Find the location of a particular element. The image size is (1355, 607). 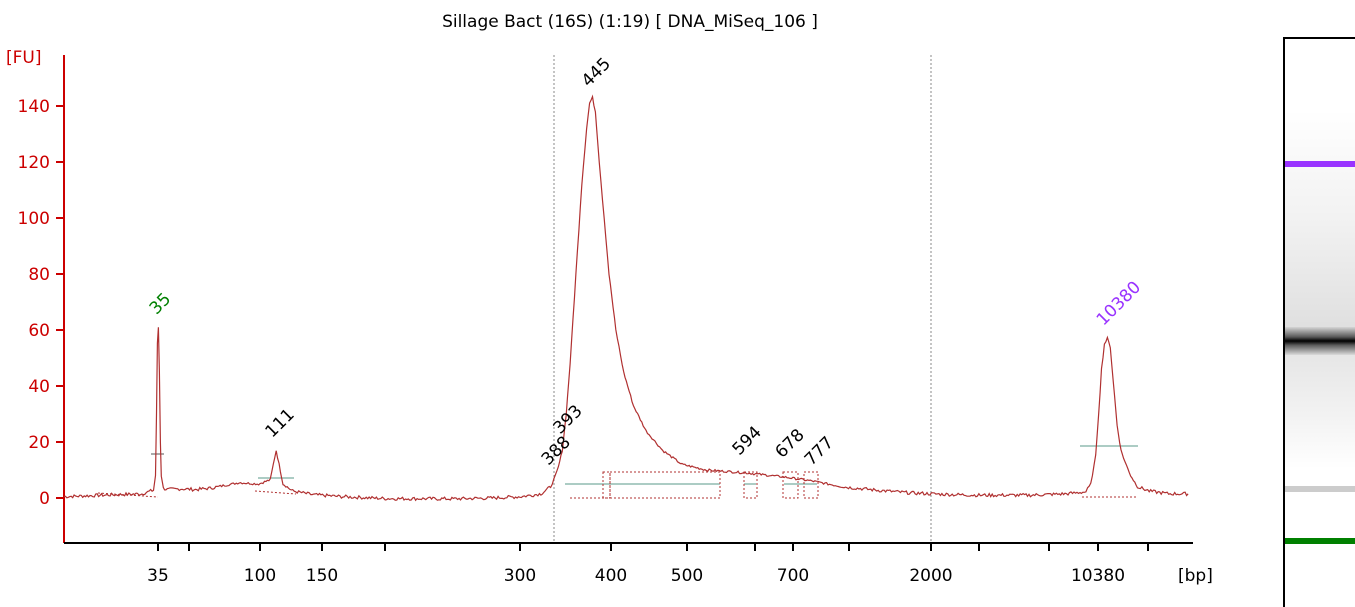

peak-label: 388 is located at coordinates (556, 450).